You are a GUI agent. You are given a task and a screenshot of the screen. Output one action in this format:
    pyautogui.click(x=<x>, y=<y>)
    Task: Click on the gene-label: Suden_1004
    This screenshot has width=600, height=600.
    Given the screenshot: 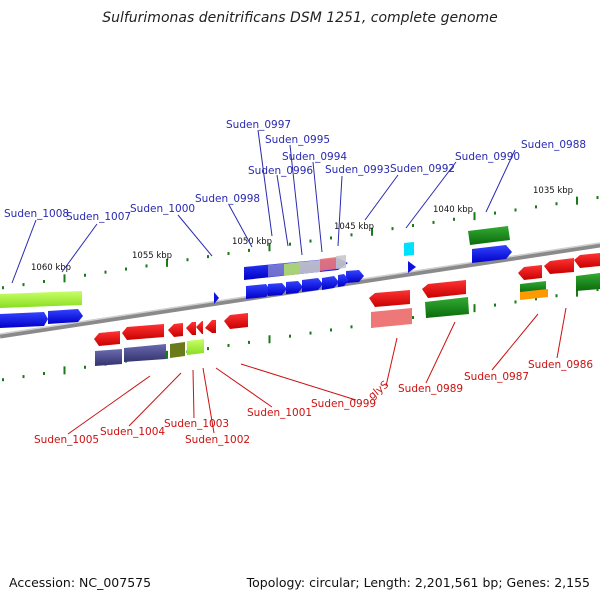 What is the action you would take?
    pyautogui.click(x=132, y=432)
    